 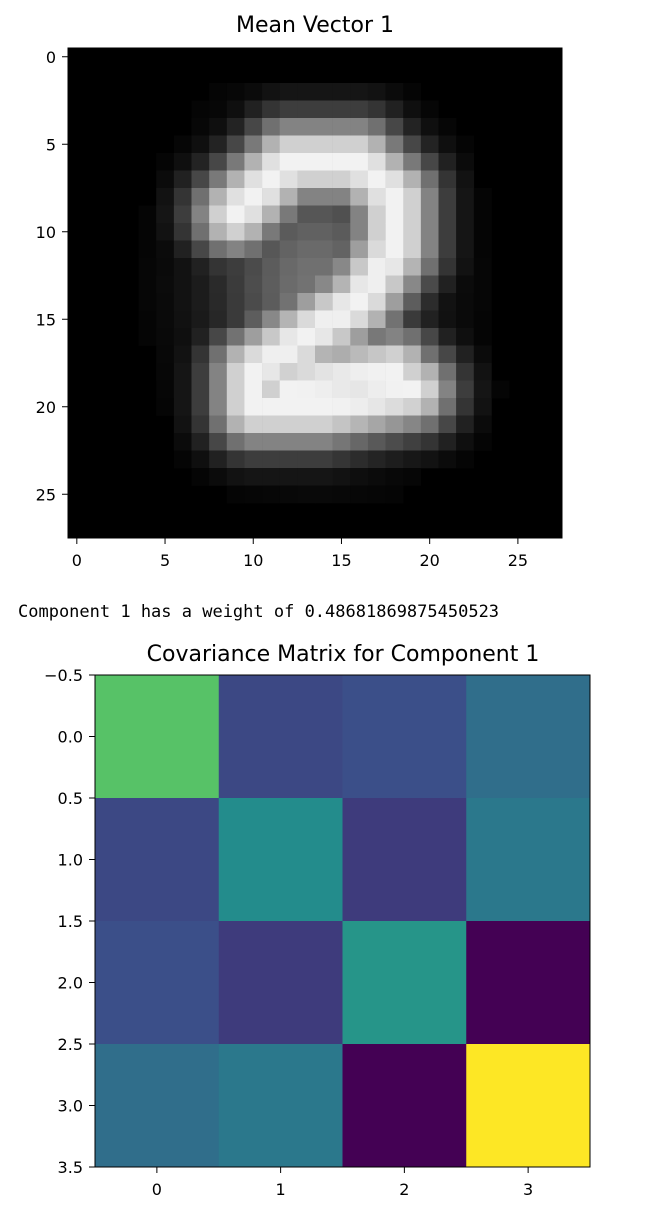 What do you see at coordinates (70, 983) in the screenshot?
I see `y-tick-label: 2.0` at bounding box center [70, 983].